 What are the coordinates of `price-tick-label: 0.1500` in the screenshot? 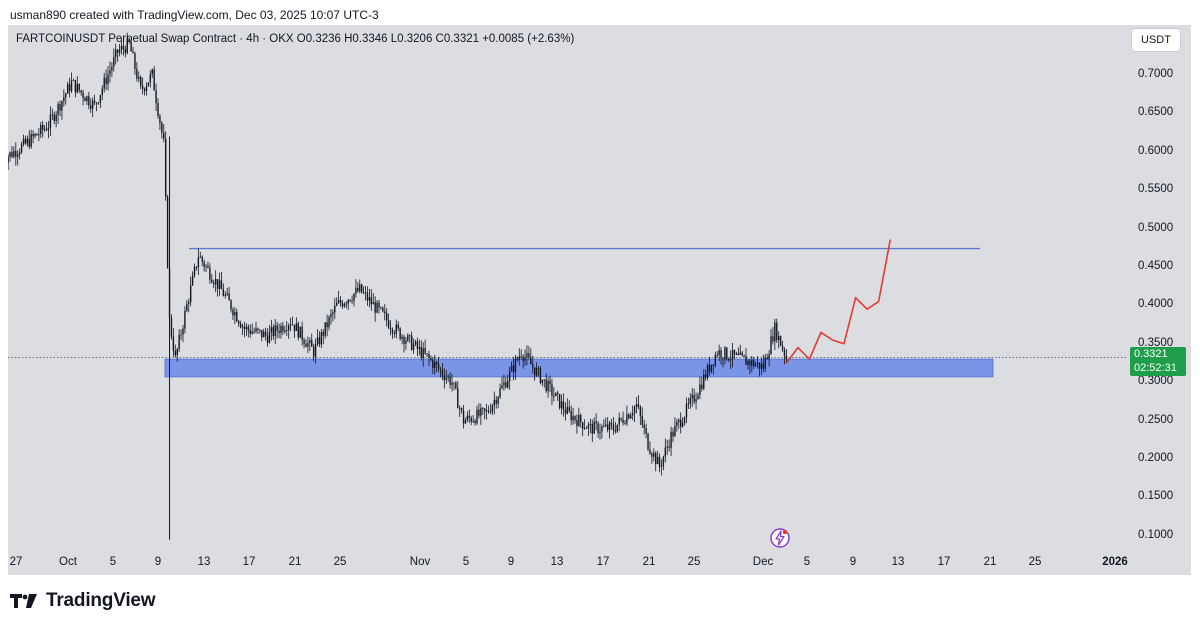 It's located at (1156, 496).